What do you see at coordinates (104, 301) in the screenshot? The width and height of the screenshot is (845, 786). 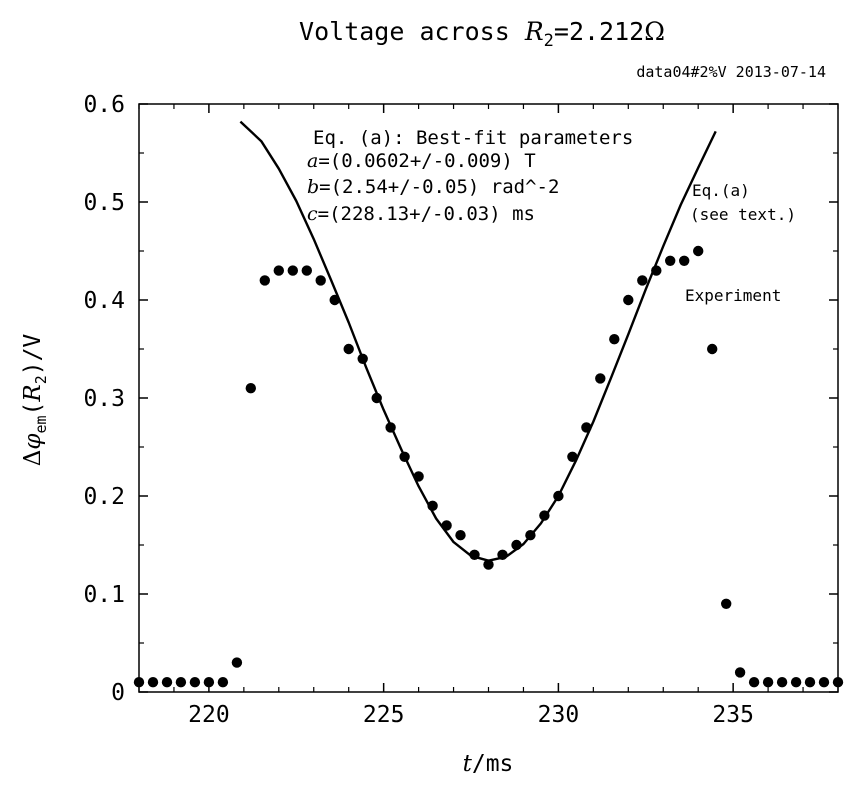 I see `y-tick-label: 0.4` at bounding box center [104, 301].